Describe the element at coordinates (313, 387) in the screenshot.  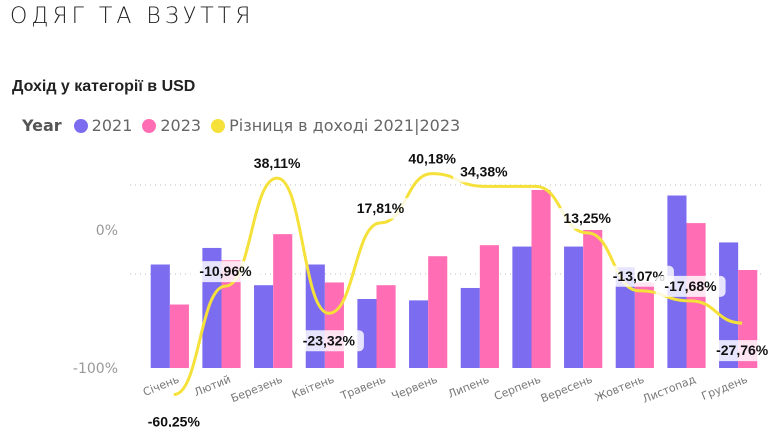
I see `x-tick-label-4: Квітень` at that location.